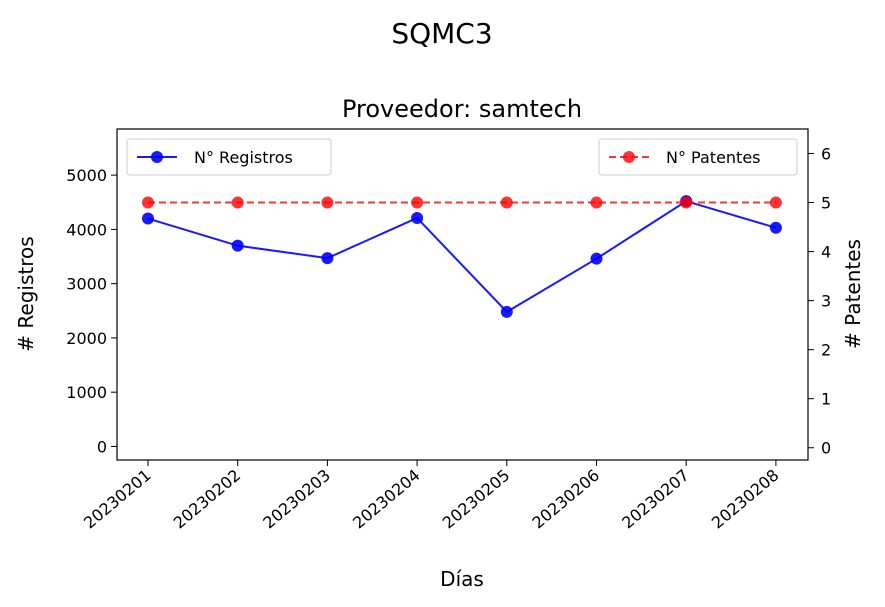 This screenshot has width=885, height=607. What do you see at coordinates (826, 301) in the screenshot?
I see `y2-tick-label: 3` at bounding box center [826, 301].